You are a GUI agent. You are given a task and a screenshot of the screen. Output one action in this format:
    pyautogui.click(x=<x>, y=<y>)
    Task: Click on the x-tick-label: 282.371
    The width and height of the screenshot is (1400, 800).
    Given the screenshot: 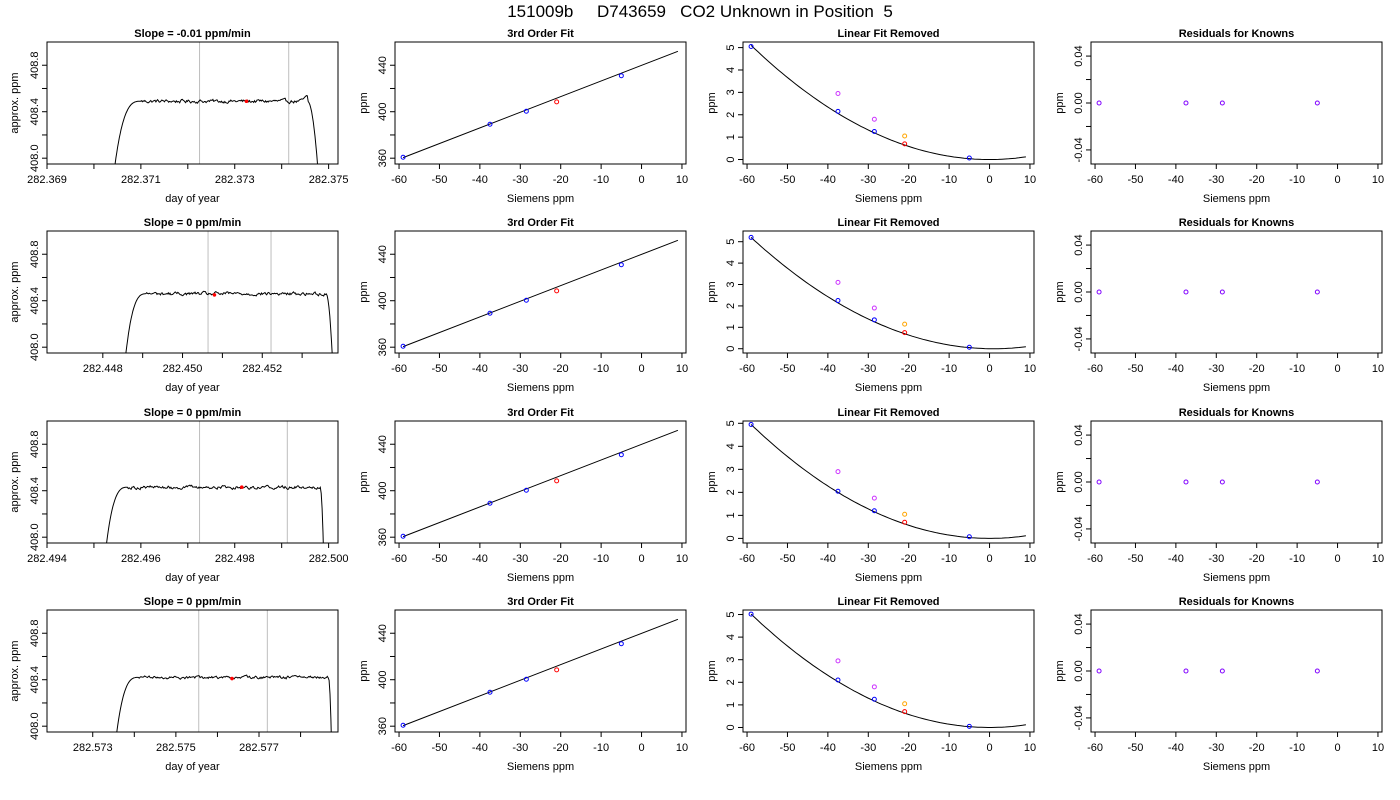 What is the action you would take?
    pyautogui.click(x=141, y=180)
    